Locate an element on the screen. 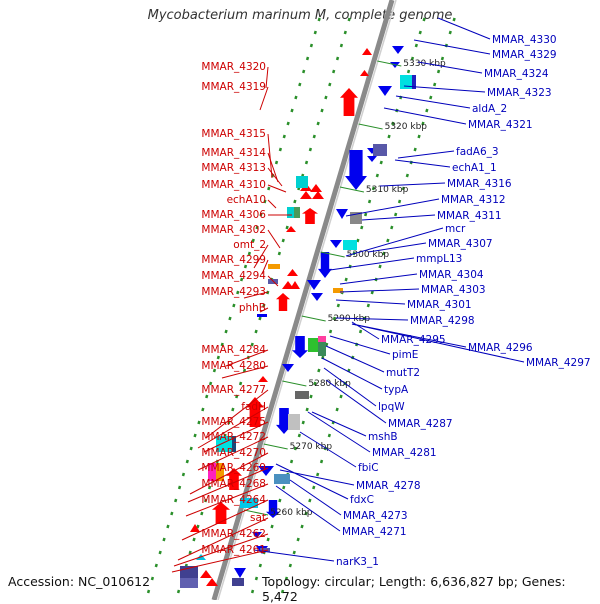  gene-label-left: MMAR_4293 is located at coordinates (233, 292).